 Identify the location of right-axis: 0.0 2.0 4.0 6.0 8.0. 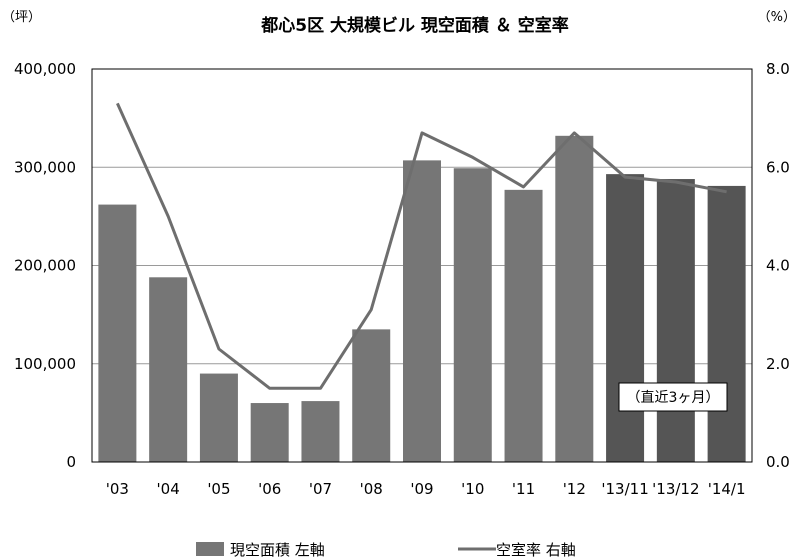
(778, 265).